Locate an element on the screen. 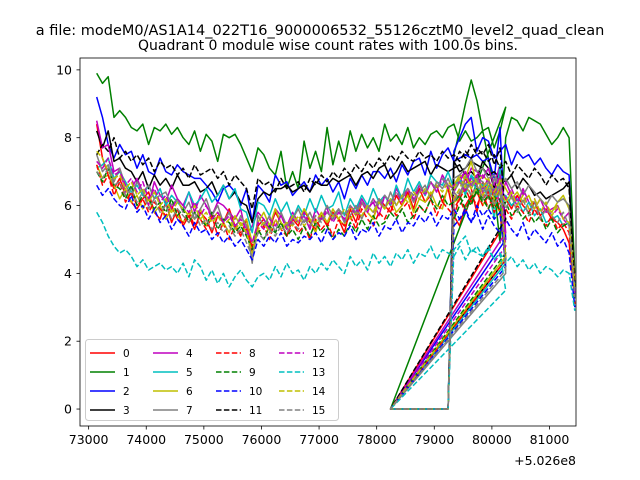 This screenshot has width=640, height=480. y-tick-label: 0 is located at coordinates (68, 409).